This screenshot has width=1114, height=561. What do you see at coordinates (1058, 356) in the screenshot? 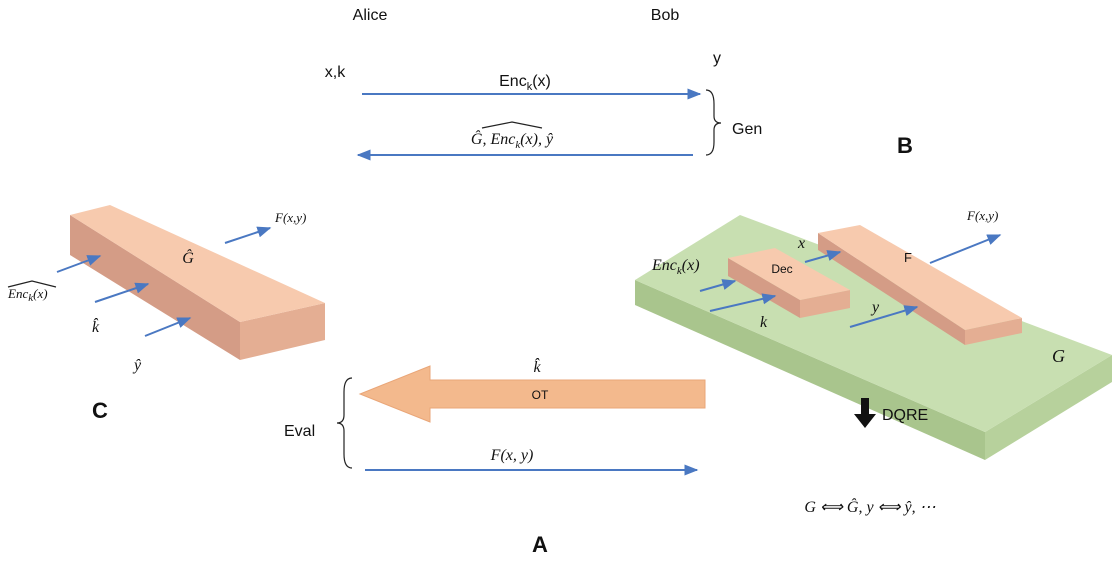
I see `board-label: G` at bounding box center [1058, 356].